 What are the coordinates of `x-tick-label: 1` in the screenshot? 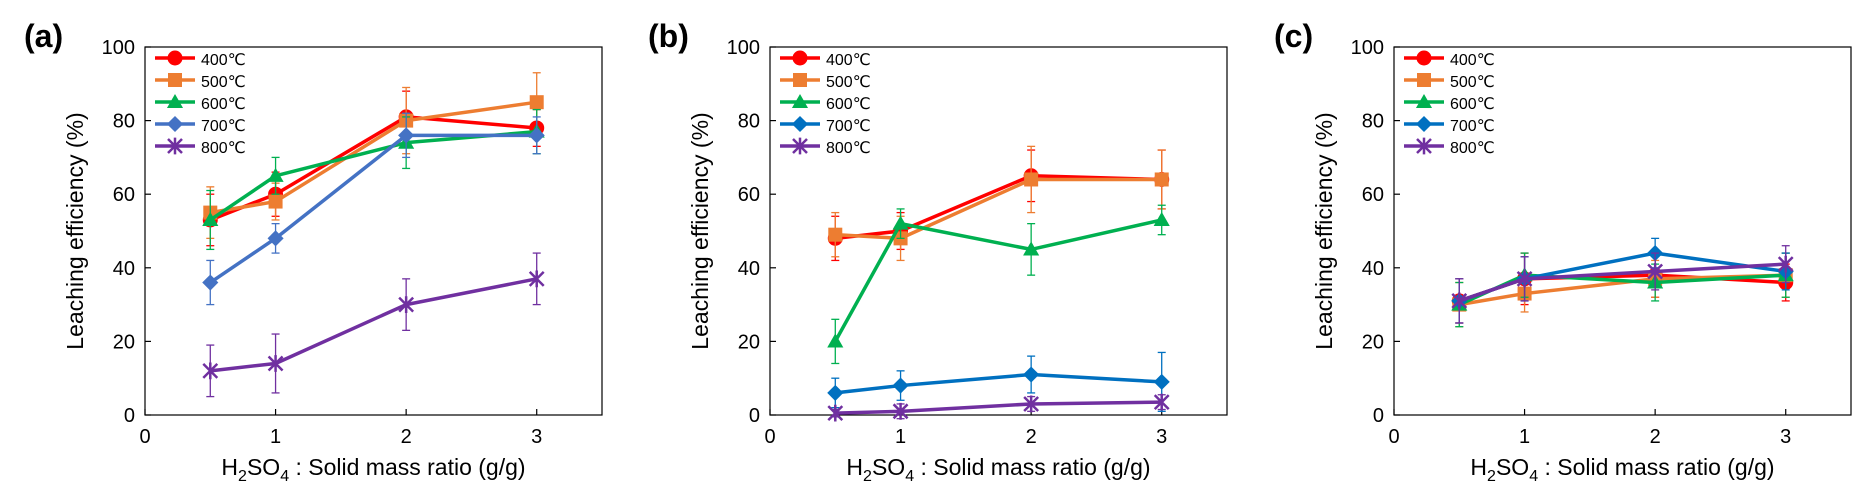 It's located at (275, 437).